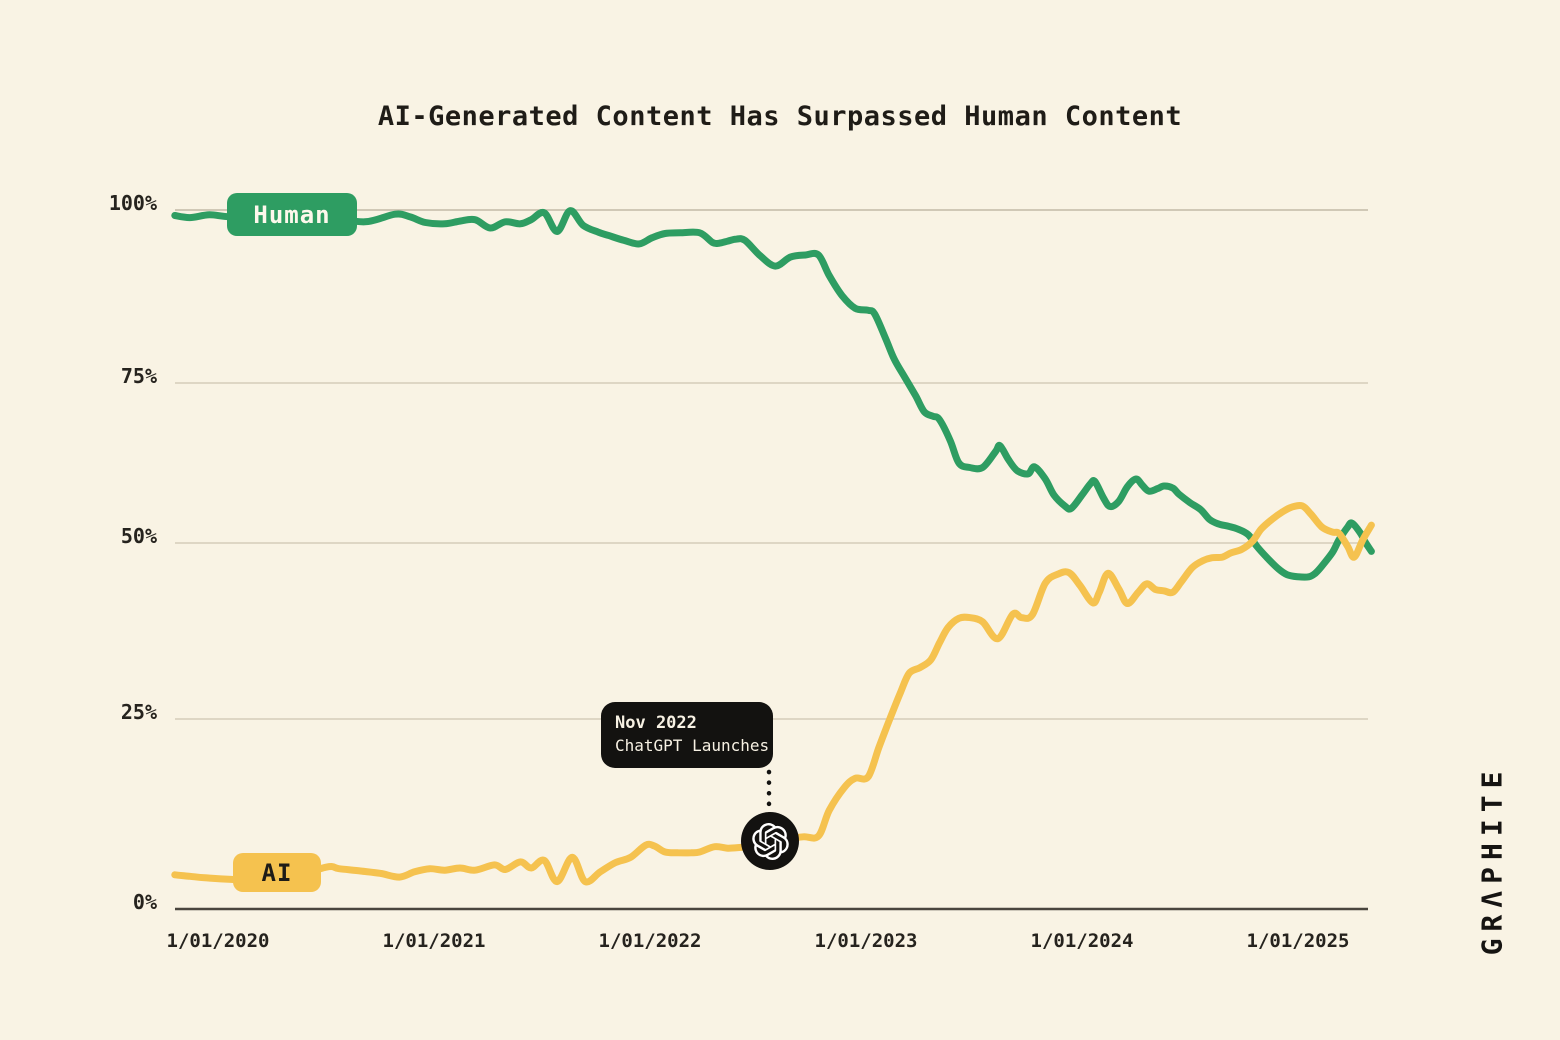 The image size is (1560, 1040). What do you see at coordinates (769, 793) in the screenshot?
I see `annotation-connector-dotted-line` at bounding box center [769, 793].